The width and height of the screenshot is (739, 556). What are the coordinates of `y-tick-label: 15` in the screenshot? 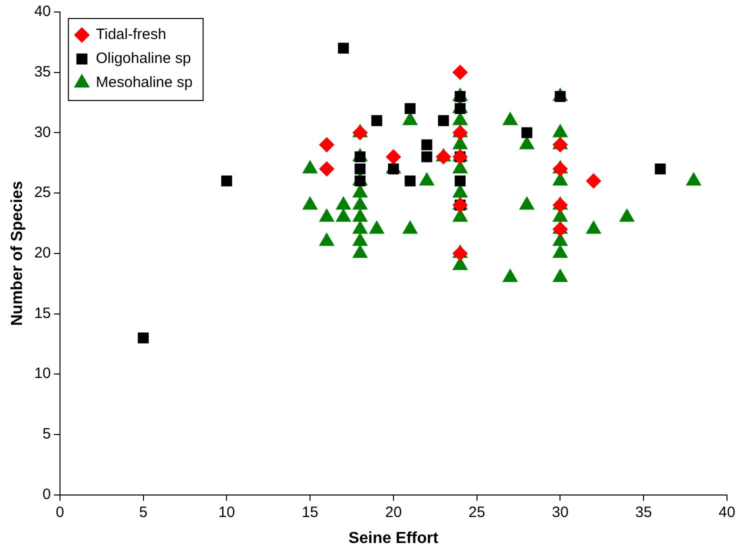 It's located at (42, 313).